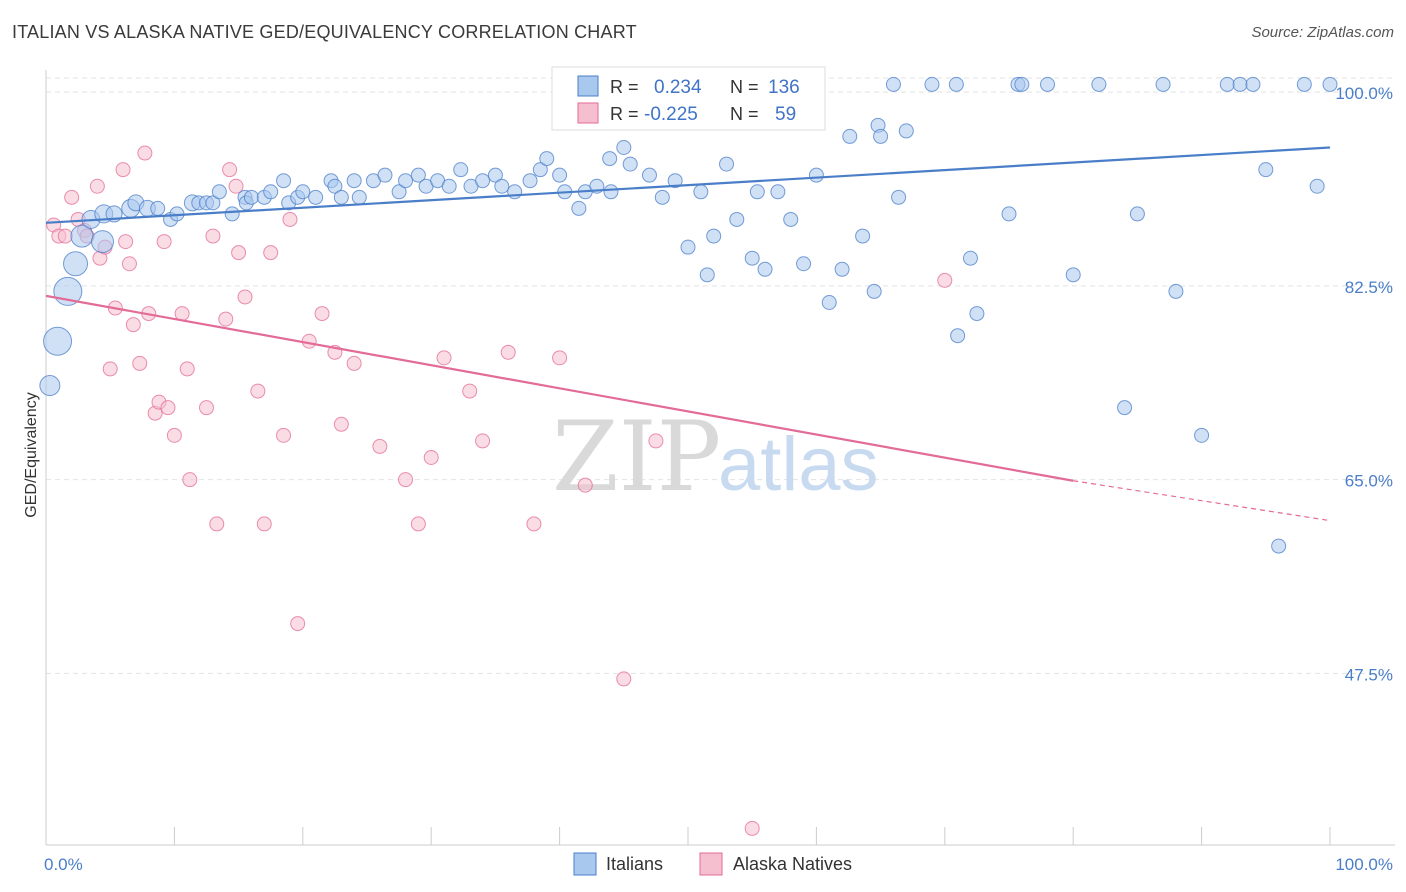 This screenshot has height=892, width=1406. I want to click on y-tick-label-2: 65.0%, so click(1369, 481).